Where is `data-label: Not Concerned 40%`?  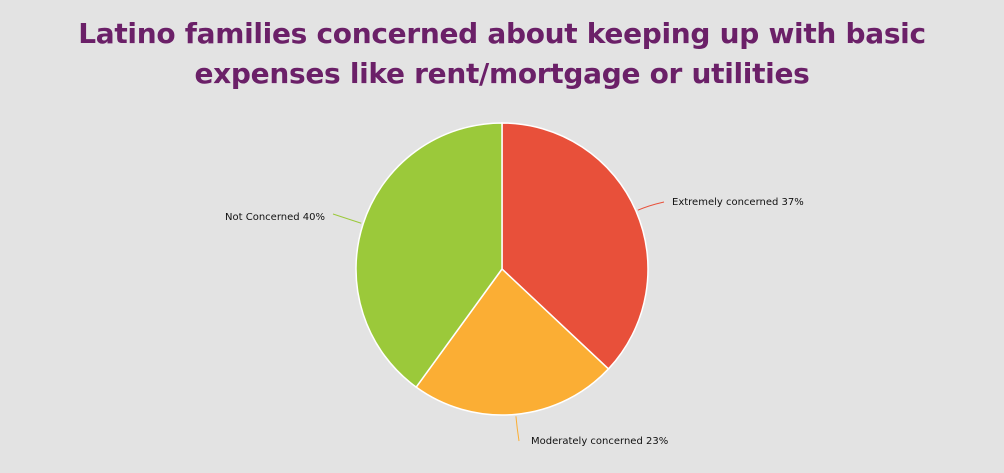 data-label: Not Concerned 40% is located at coordinates (275, 217).